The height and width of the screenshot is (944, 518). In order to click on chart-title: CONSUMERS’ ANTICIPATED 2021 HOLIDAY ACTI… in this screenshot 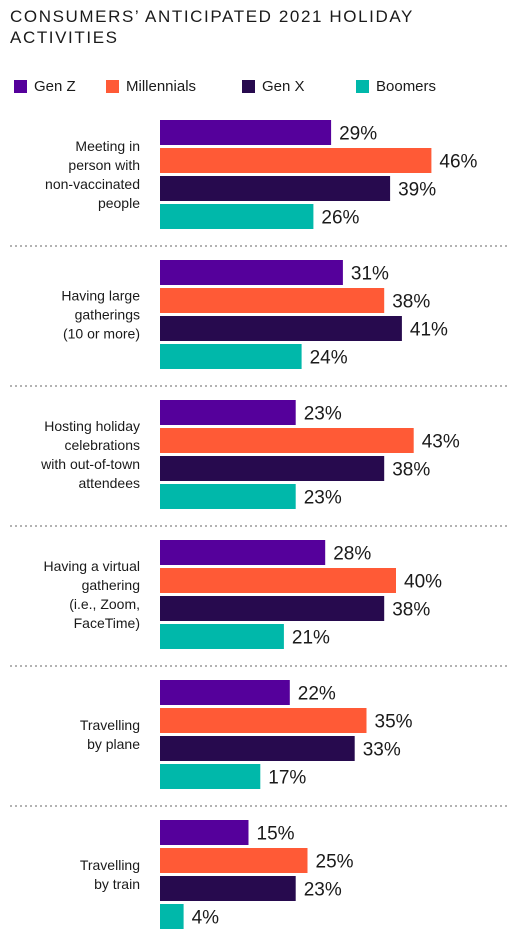, I will do `click(212, 27)`.